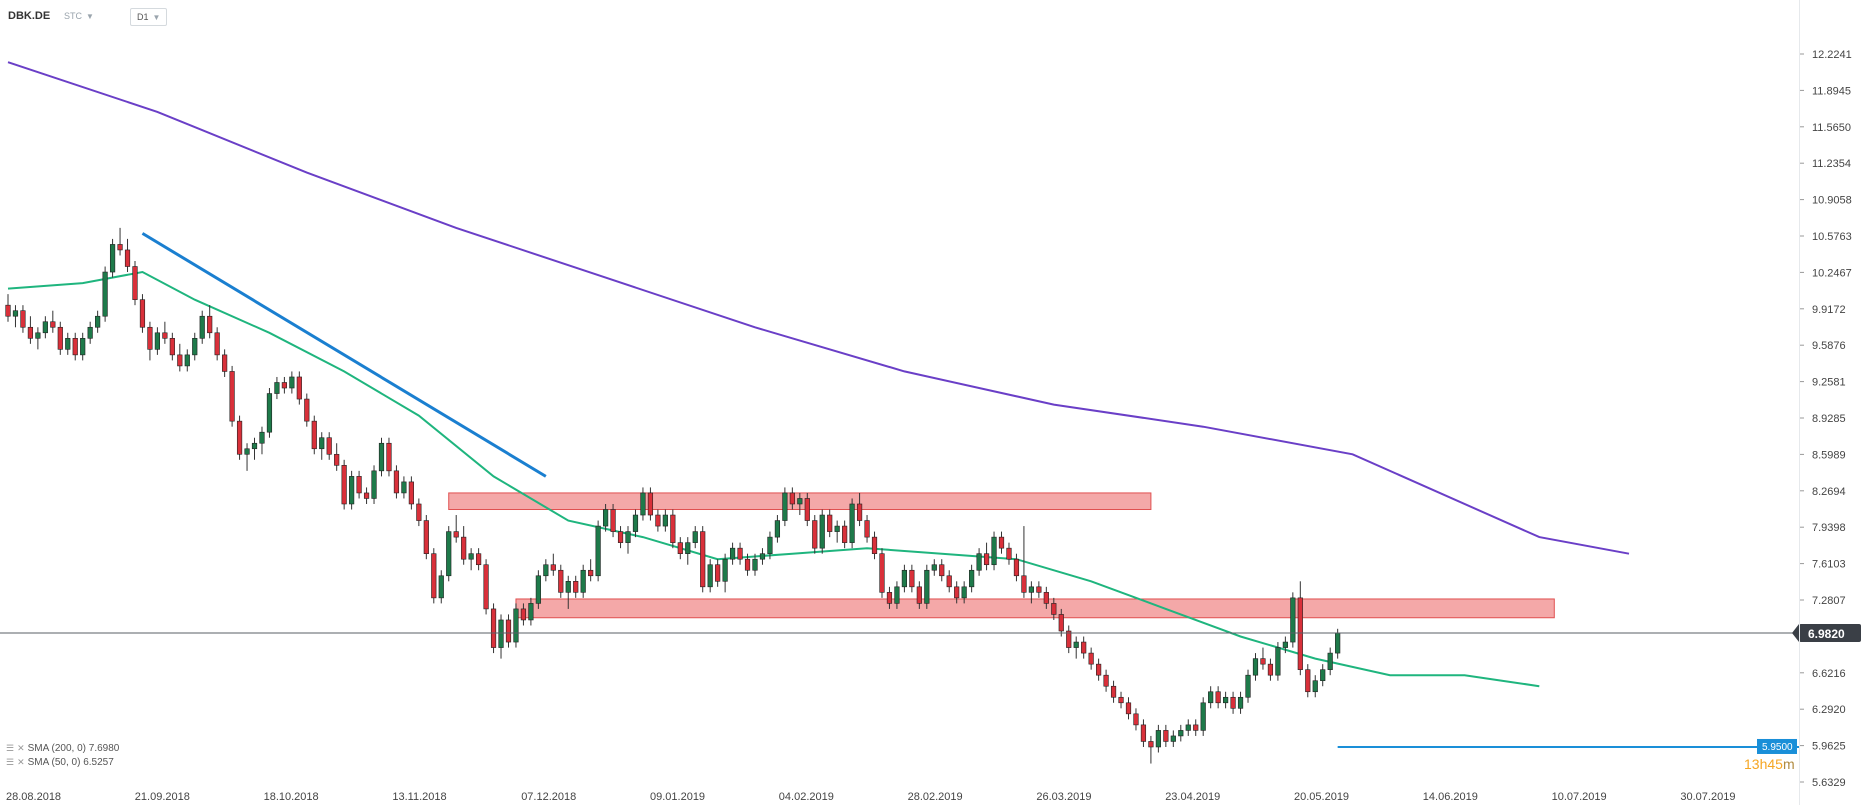 This screenshot has height=805, width=1866. I want to click on x-tick-label: 23.04.2019, so click(1192, 797).